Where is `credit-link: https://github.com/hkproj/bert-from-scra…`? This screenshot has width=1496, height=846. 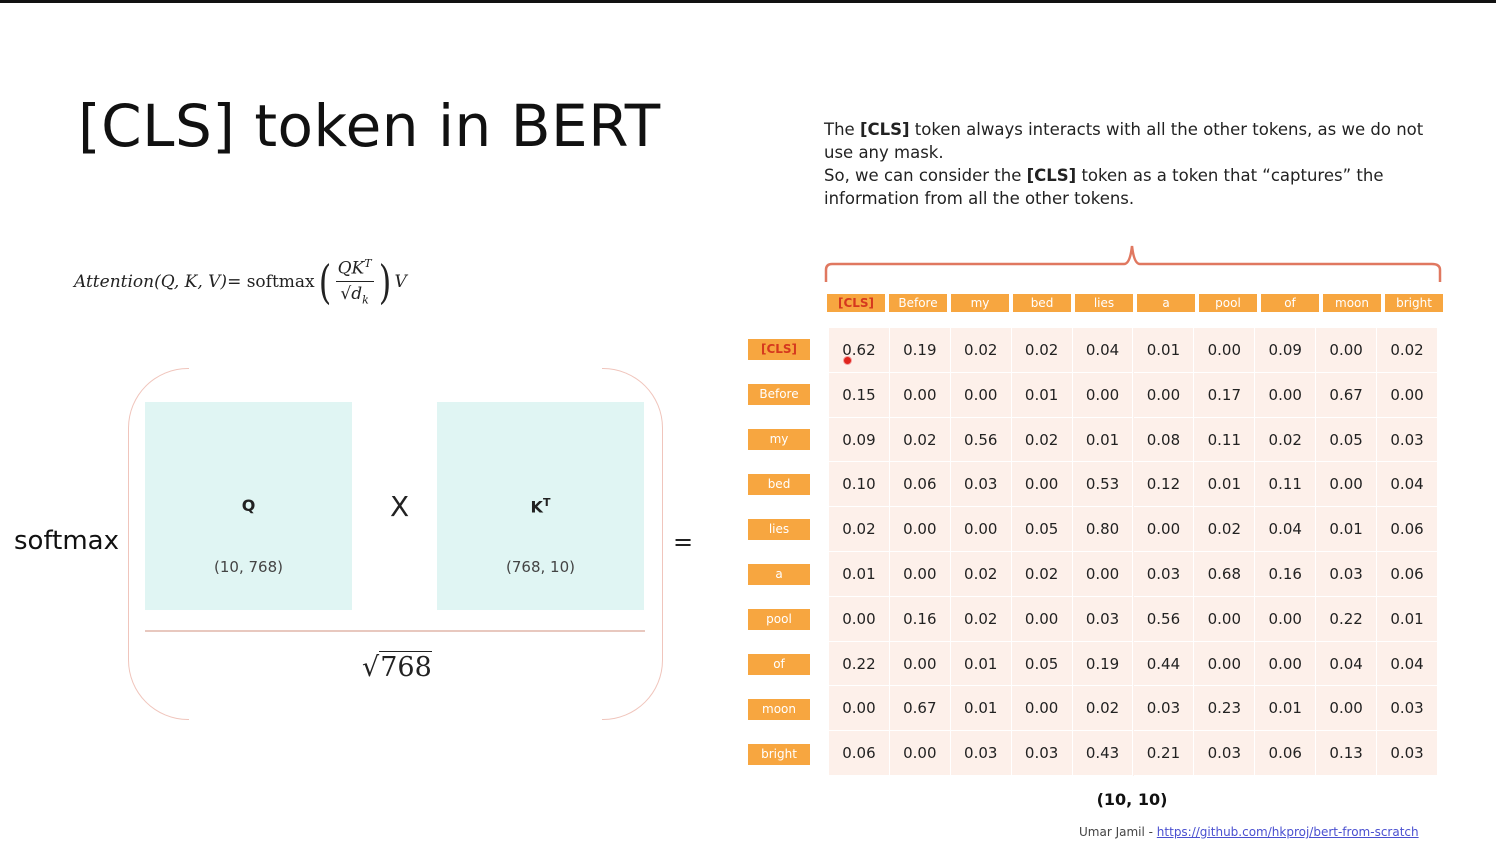 credit-link: https://github.com/hkproj/bert-from-scra… is located at coordinates (1287, 832).